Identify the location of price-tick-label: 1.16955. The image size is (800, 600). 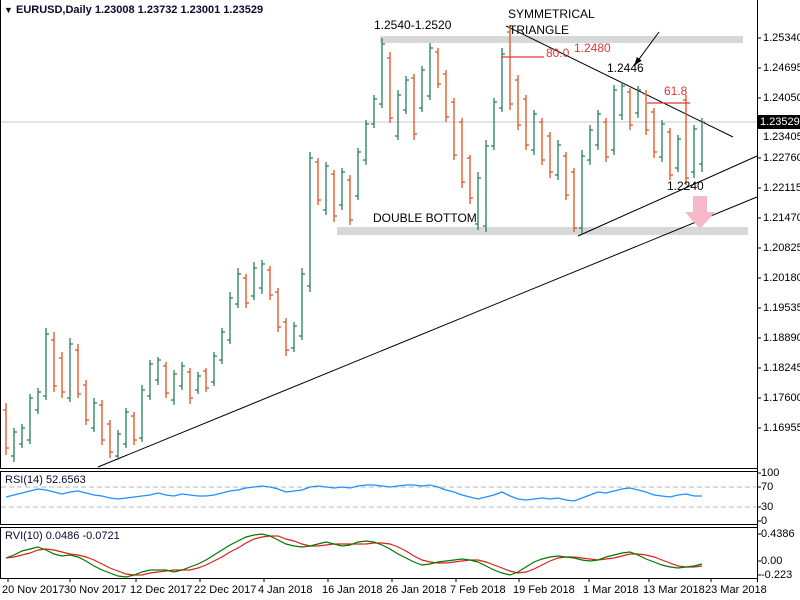
(781, 428).